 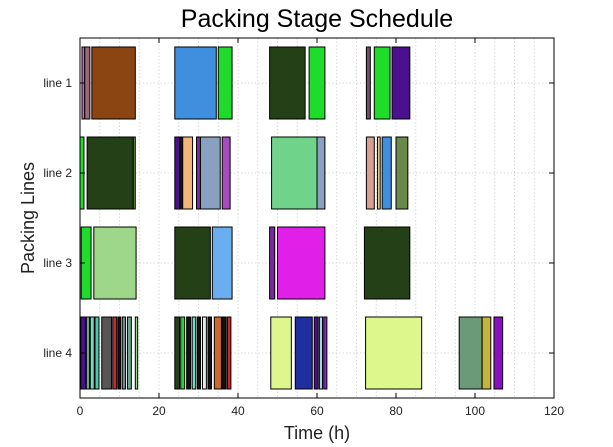 What do you see at coordinates (396, 411) in the screenshot?
I see `x-tick-label: 80` at bounding box center [396, 411].